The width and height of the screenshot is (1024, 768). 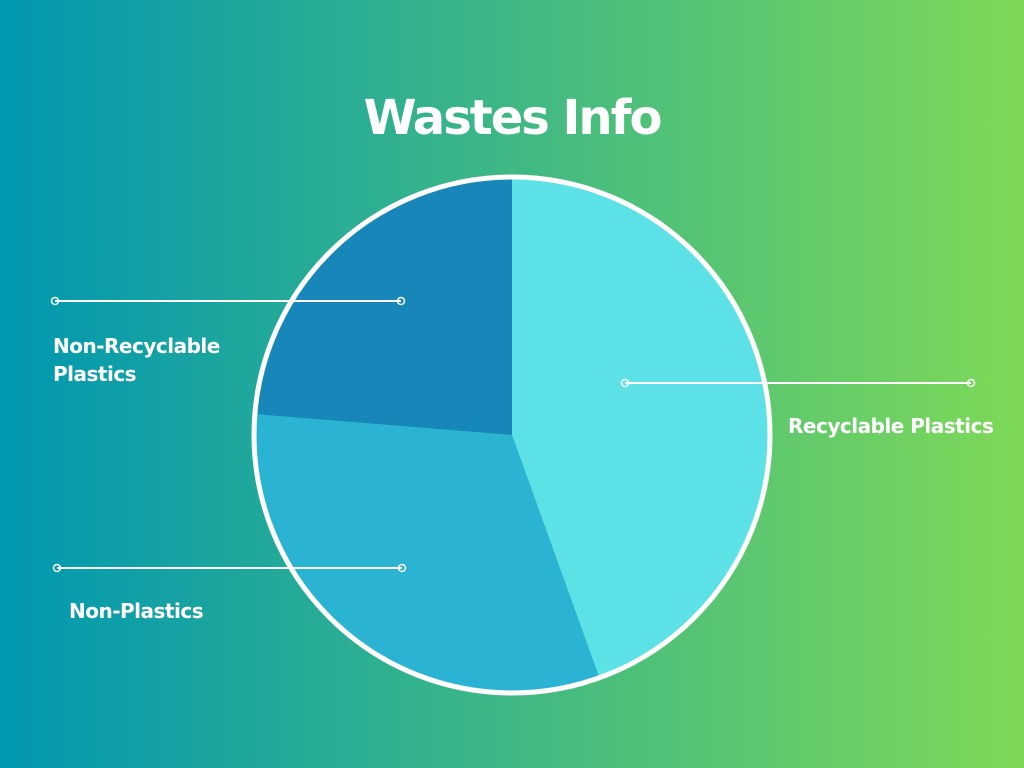 I want to click on callout-dot-end-non-plastics, so click(x=402, y=568).